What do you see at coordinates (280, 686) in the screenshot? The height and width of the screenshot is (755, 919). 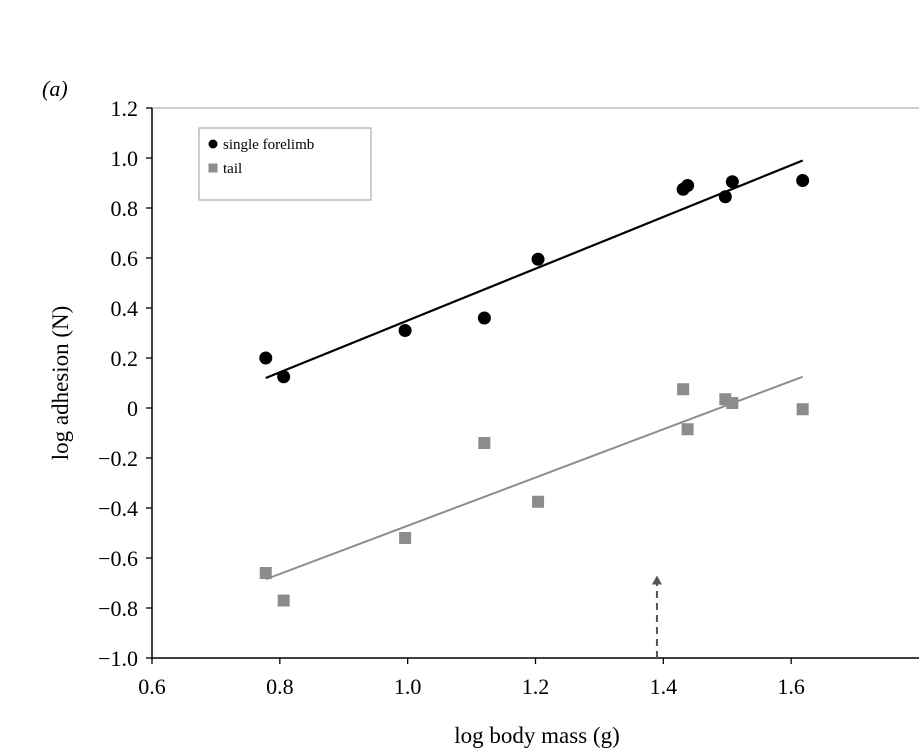 I see `x-tick-label: 0.8` at bounding box center [280, 686].